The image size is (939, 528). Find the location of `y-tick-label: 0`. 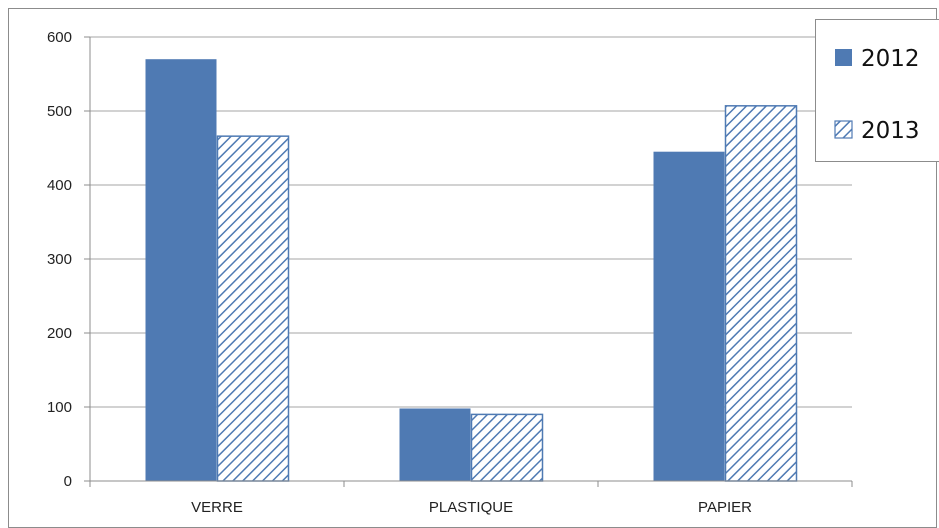

y-tick-label: 0 is located at coordinates (68, 481).